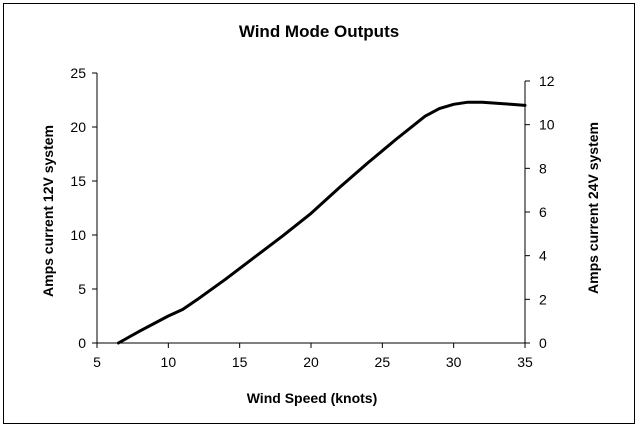  I want to click on x-tick-label: 25, so click(383, 362).